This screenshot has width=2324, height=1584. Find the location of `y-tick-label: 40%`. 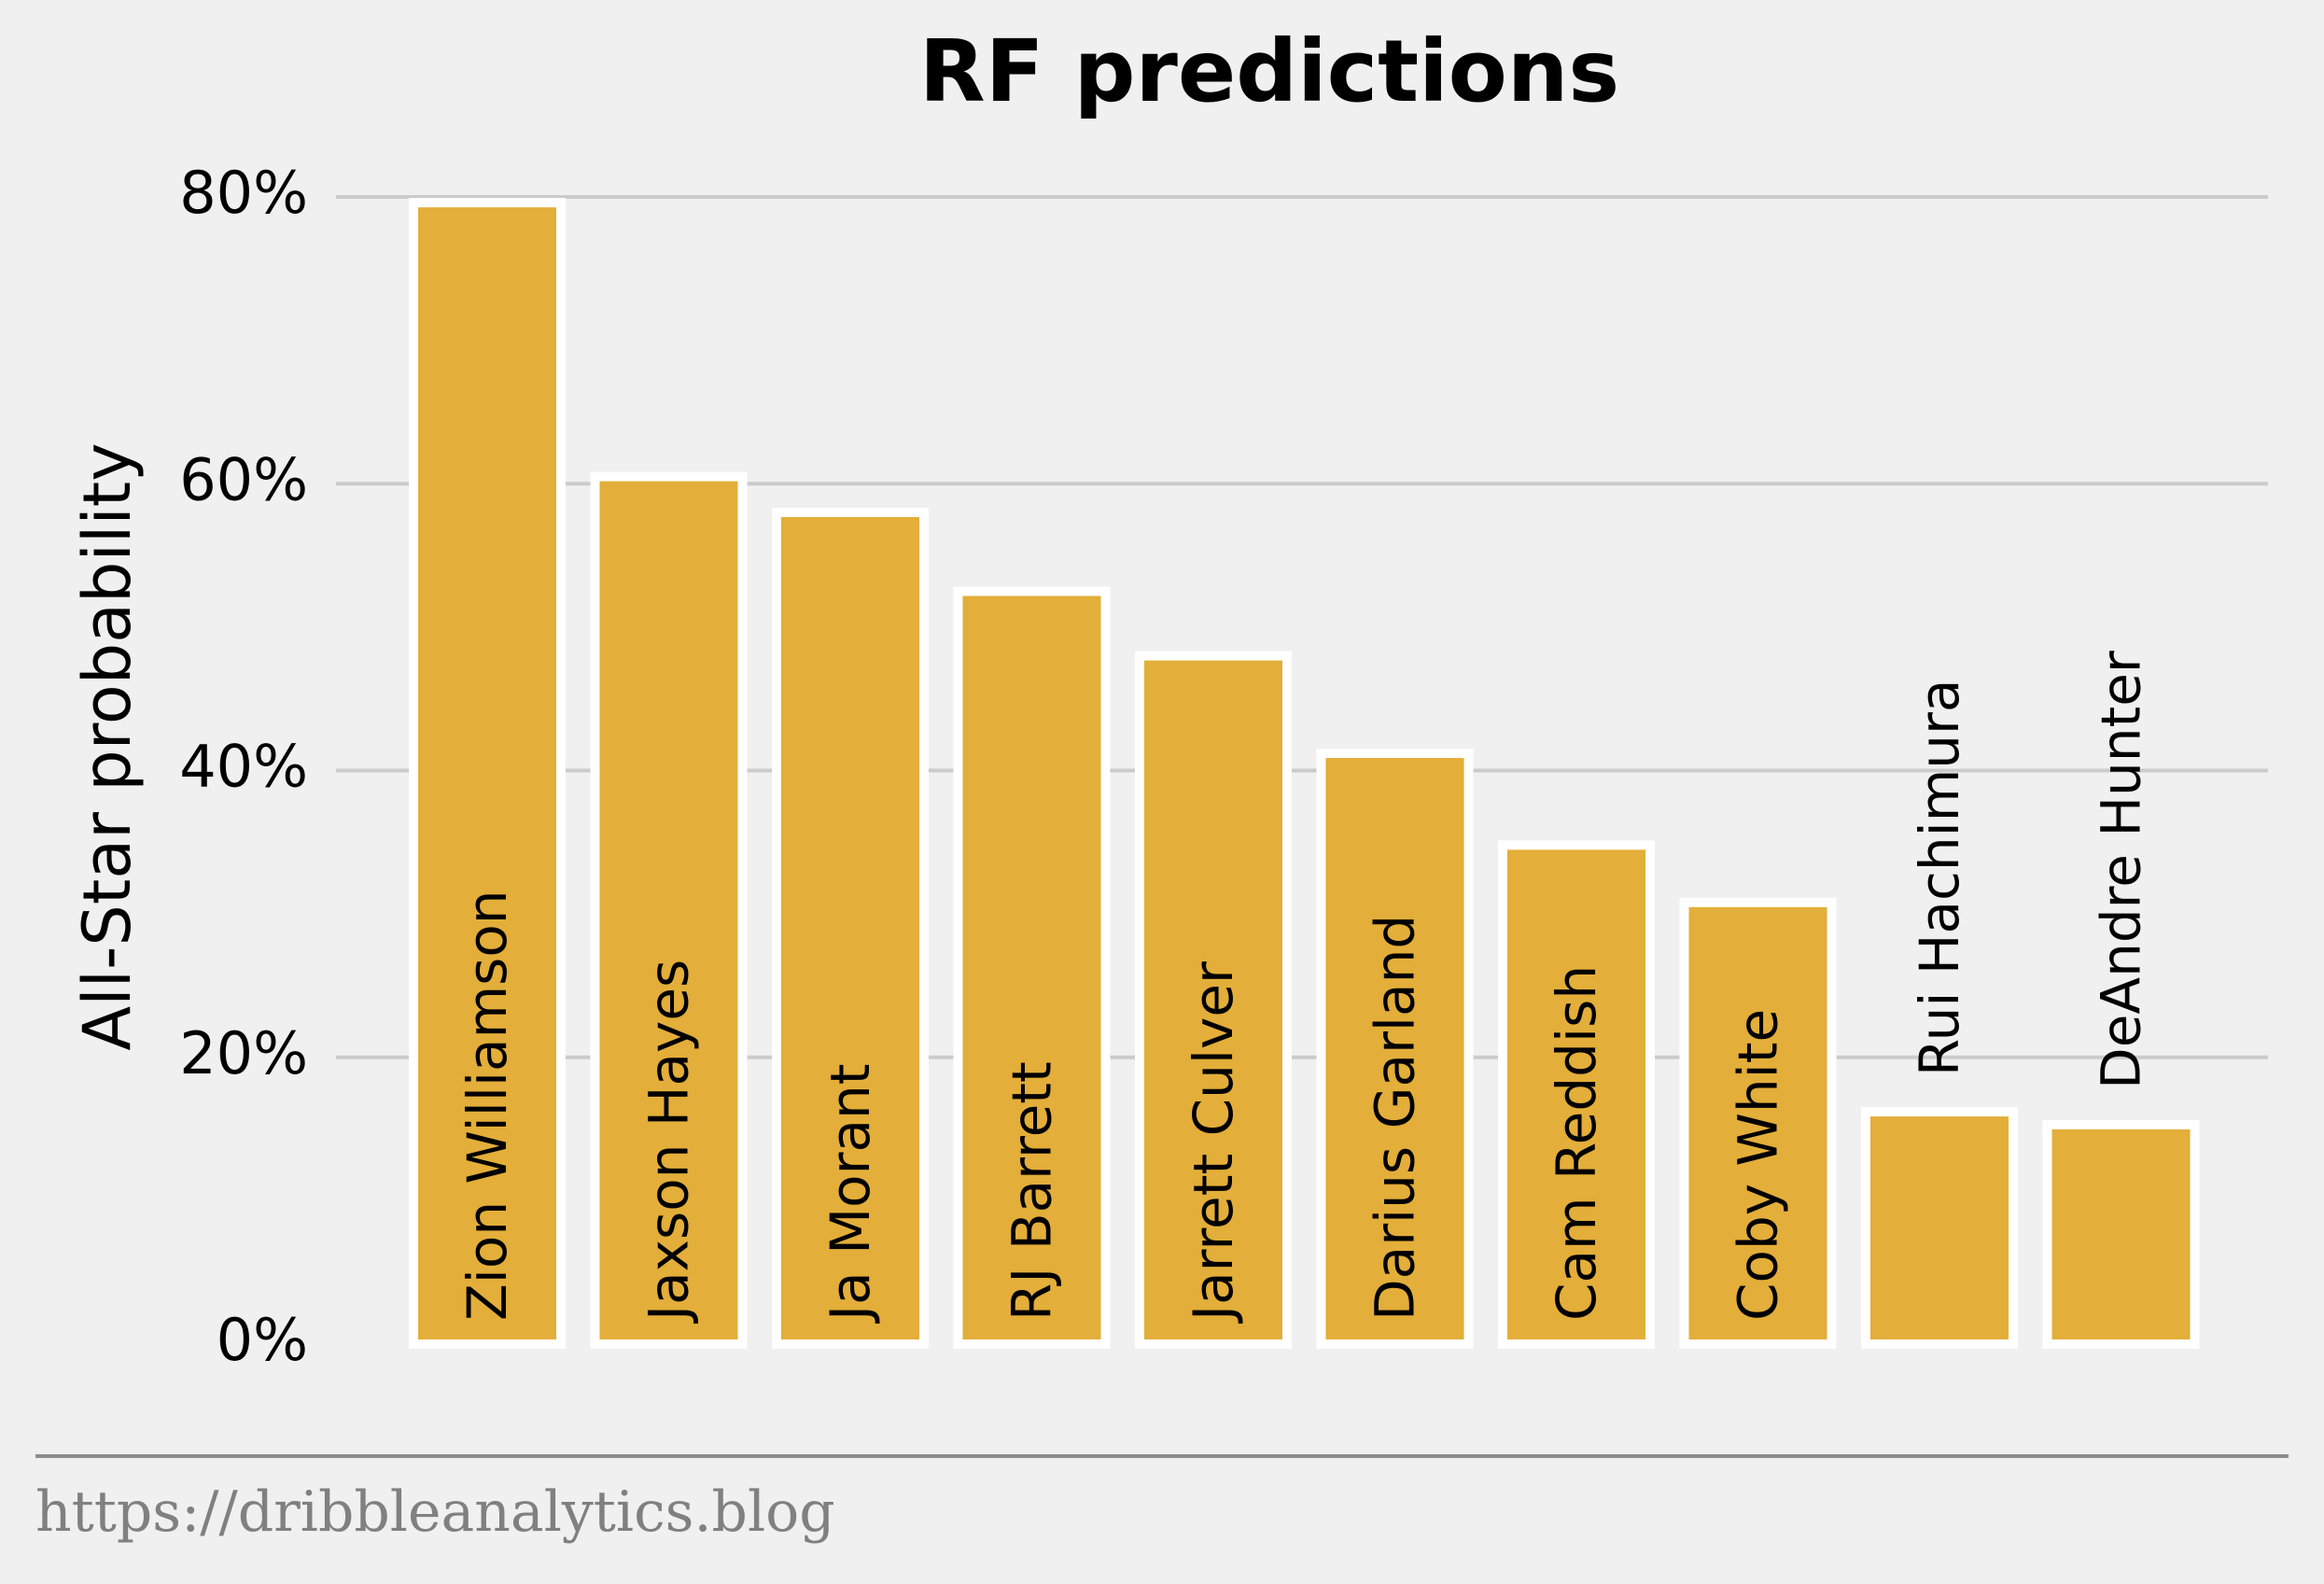

y-tick-label: 40% is located at coordinates (243, 767).